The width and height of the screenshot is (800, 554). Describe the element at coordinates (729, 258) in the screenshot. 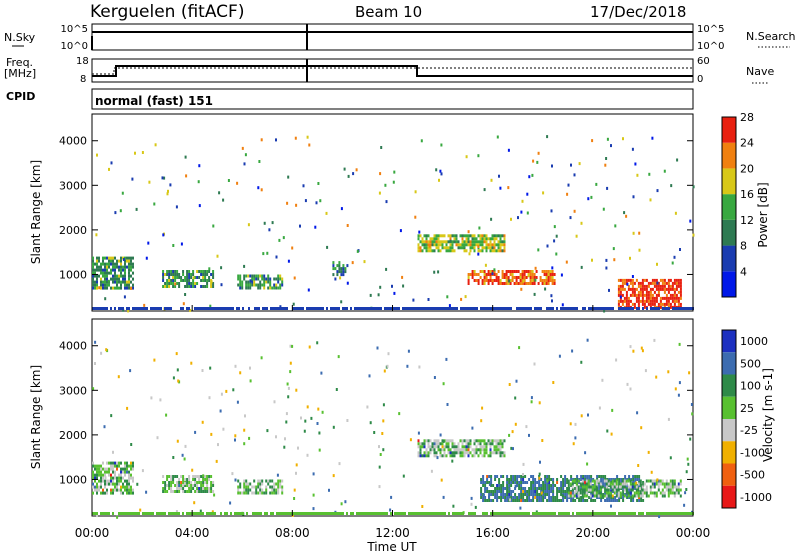

I see `colorbar-swatch` at that location.